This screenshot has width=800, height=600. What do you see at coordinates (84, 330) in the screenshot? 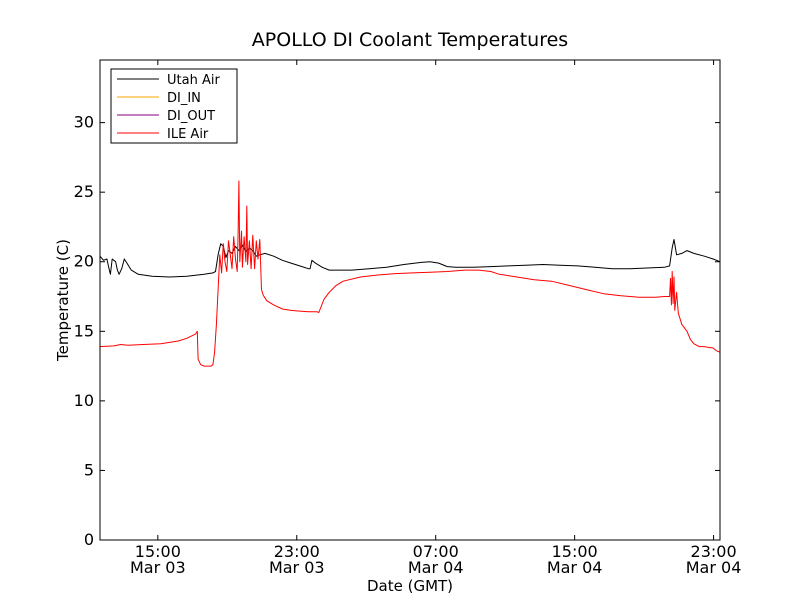
I see `y-tick-label: 15` at bounding box center [84, 330].